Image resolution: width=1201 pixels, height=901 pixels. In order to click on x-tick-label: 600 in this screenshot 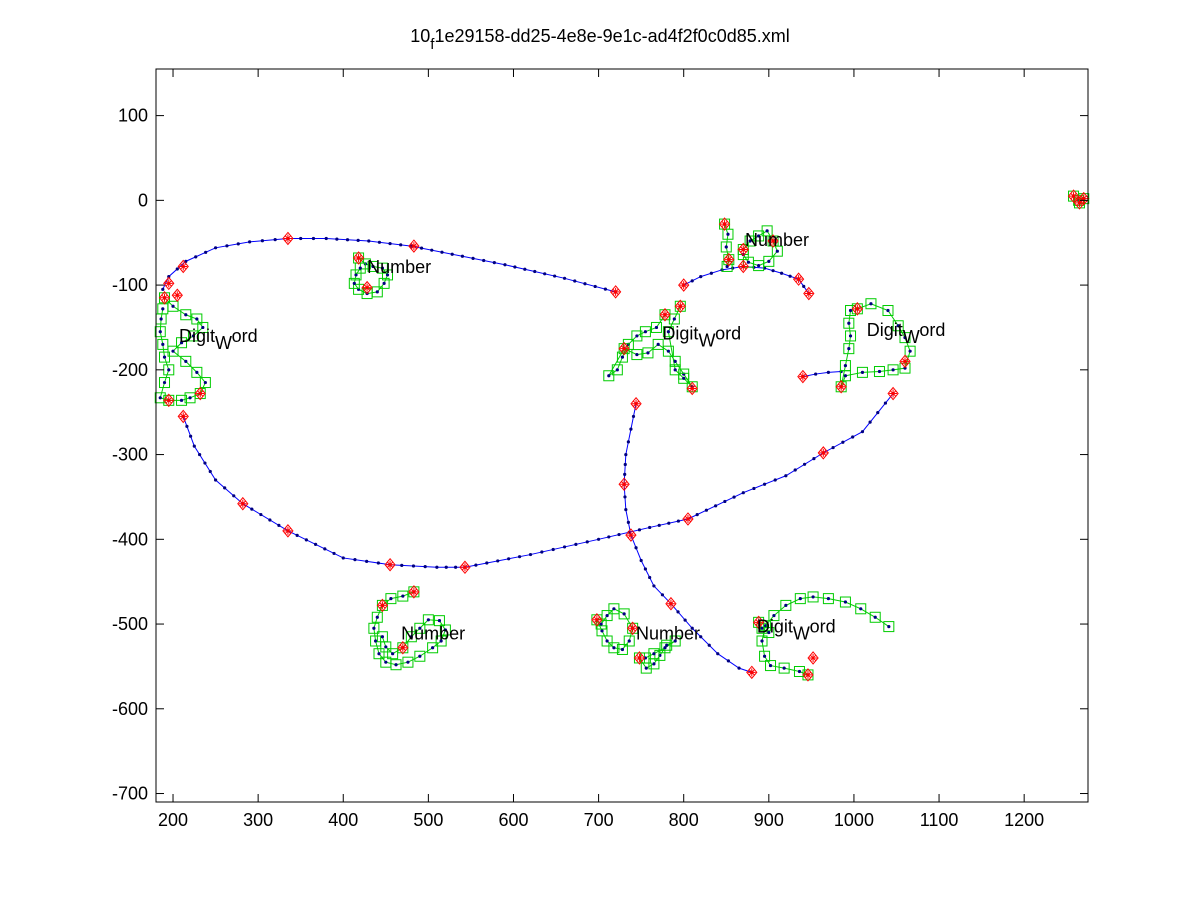, I will do `click(513, 820)`.